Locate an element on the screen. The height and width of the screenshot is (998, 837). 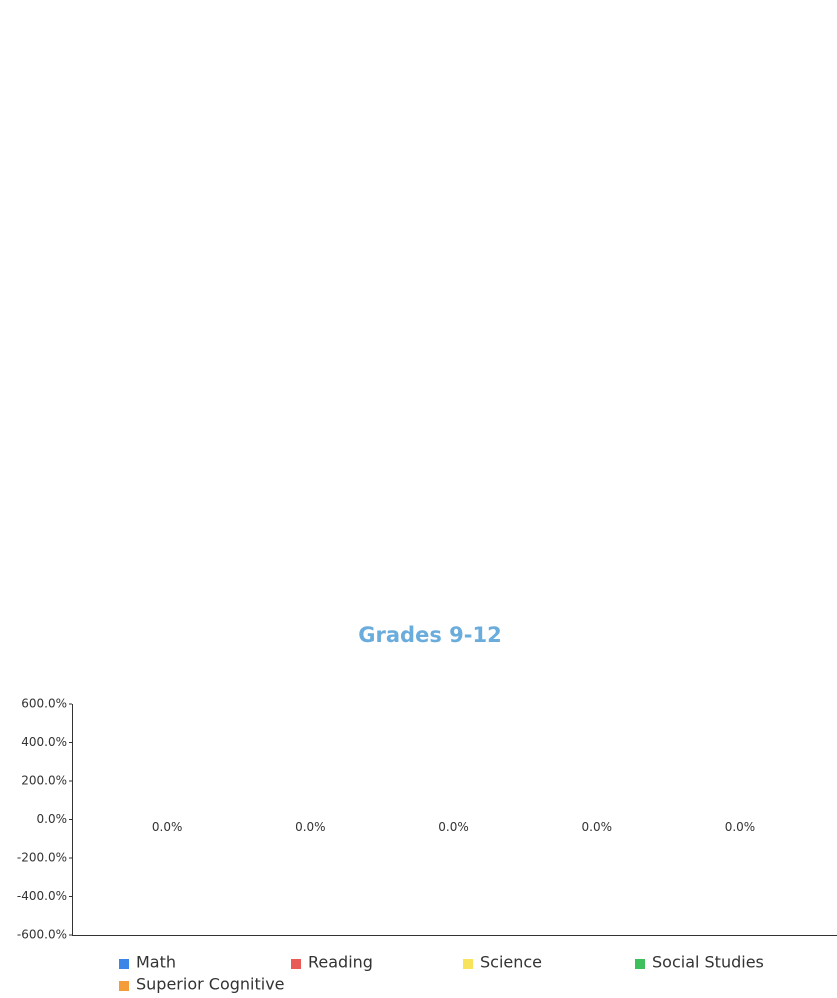
legend-label: Math is located at coordinates (156, 962).